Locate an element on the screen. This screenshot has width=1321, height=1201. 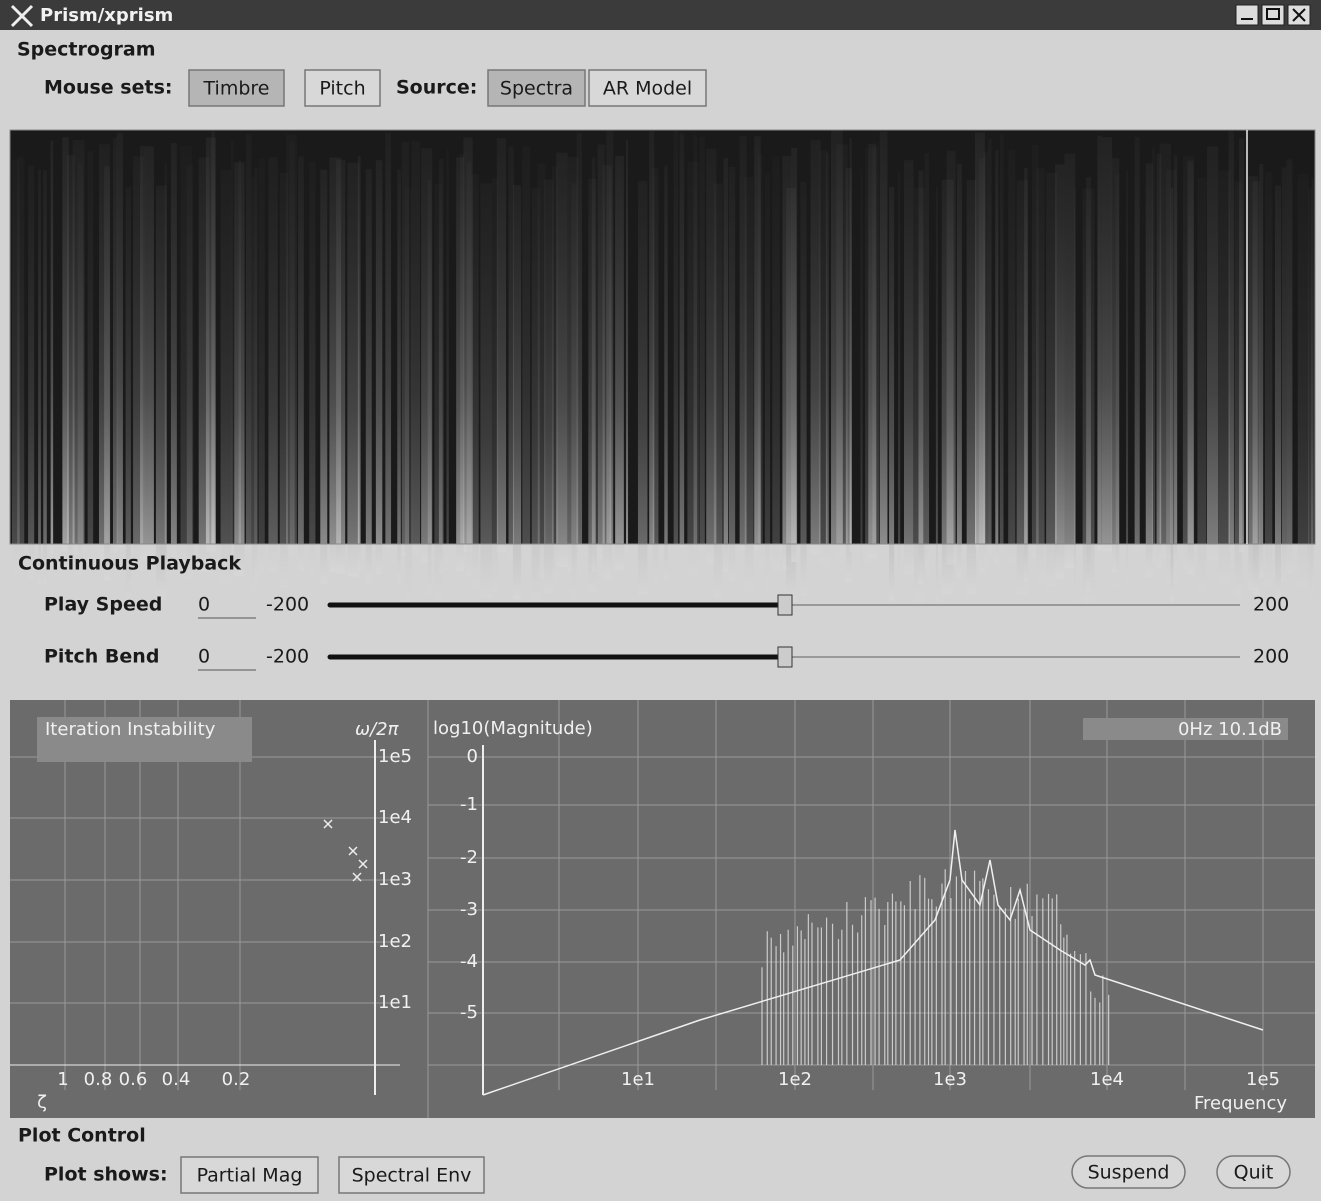
x-tick-label: 1e5 is located at coordinates (1263, 1079).